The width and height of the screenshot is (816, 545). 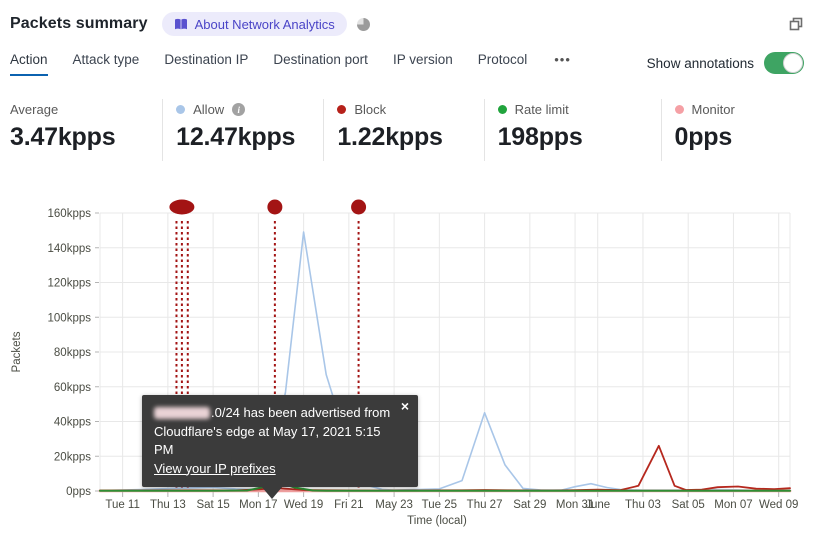 I want to click on redacted-ip-prefix, so click(x=182, y=412).